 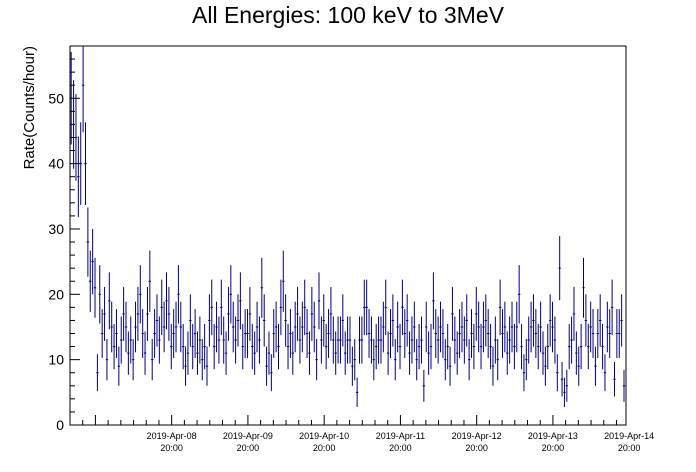 What do you see at coordinates (56, 98) in the screenshot?
I see `y-tick-label: 50` at bounding box center [56, 98].